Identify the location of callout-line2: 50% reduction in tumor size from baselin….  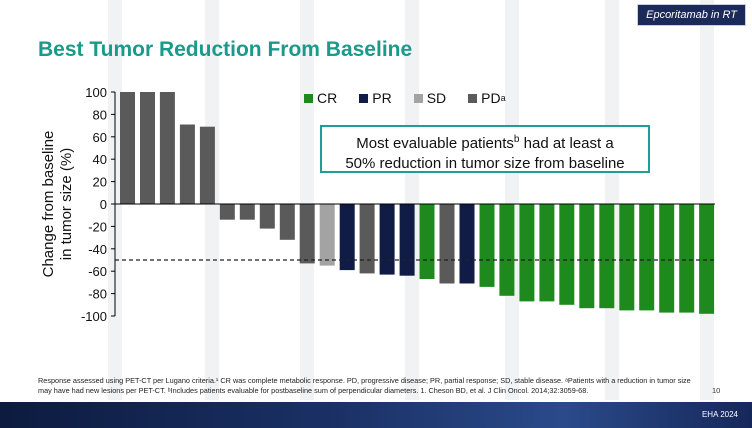
(485, 163).